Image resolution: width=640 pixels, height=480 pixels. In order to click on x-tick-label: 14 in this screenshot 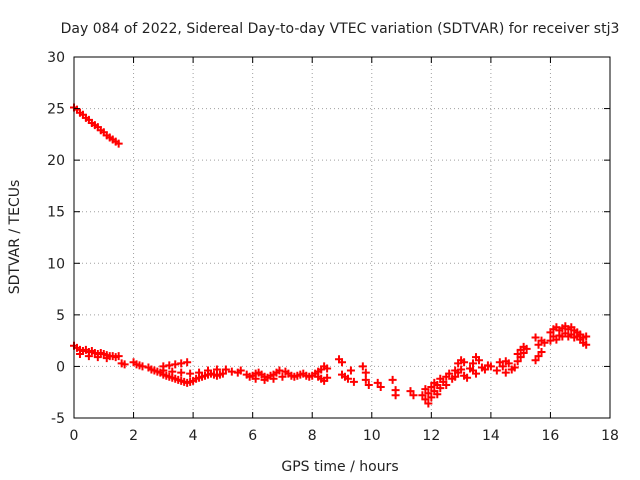, I will do `click(491, 436)`.